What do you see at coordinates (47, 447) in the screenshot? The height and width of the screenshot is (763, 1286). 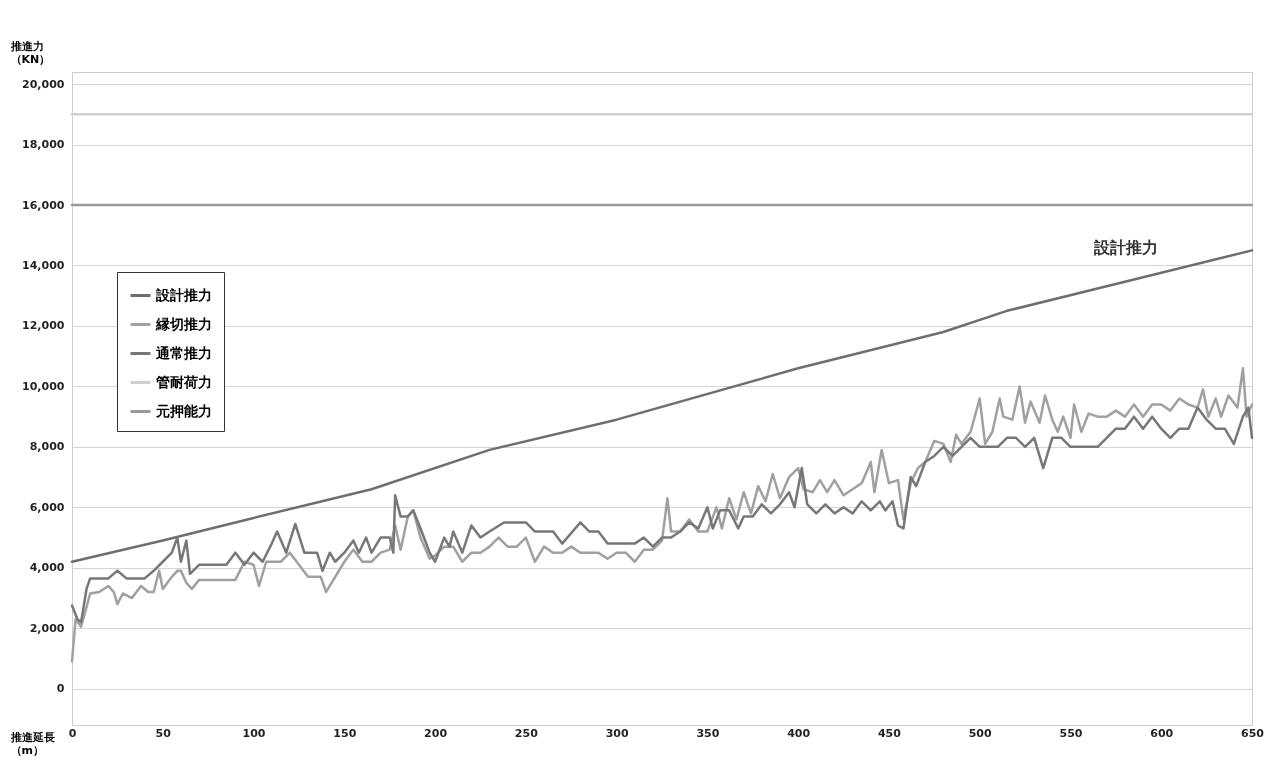 I see `y-tick-label: 8,000` at bounding box center [47, 447].